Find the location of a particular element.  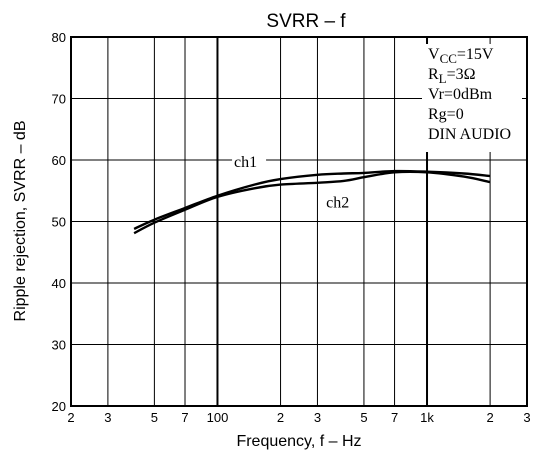

condition-line: Rg=0 is located at coordinates (446, 114).